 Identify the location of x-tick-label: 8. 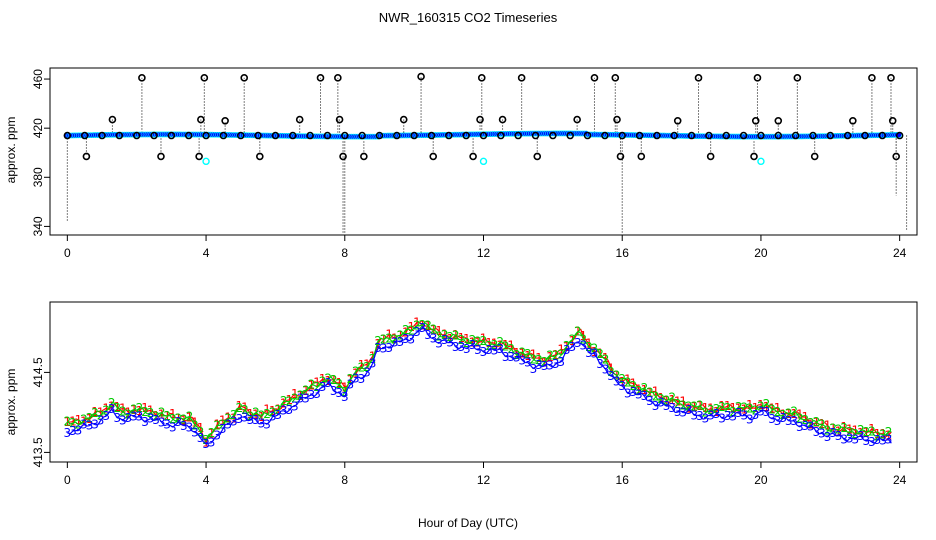
(344, 480).